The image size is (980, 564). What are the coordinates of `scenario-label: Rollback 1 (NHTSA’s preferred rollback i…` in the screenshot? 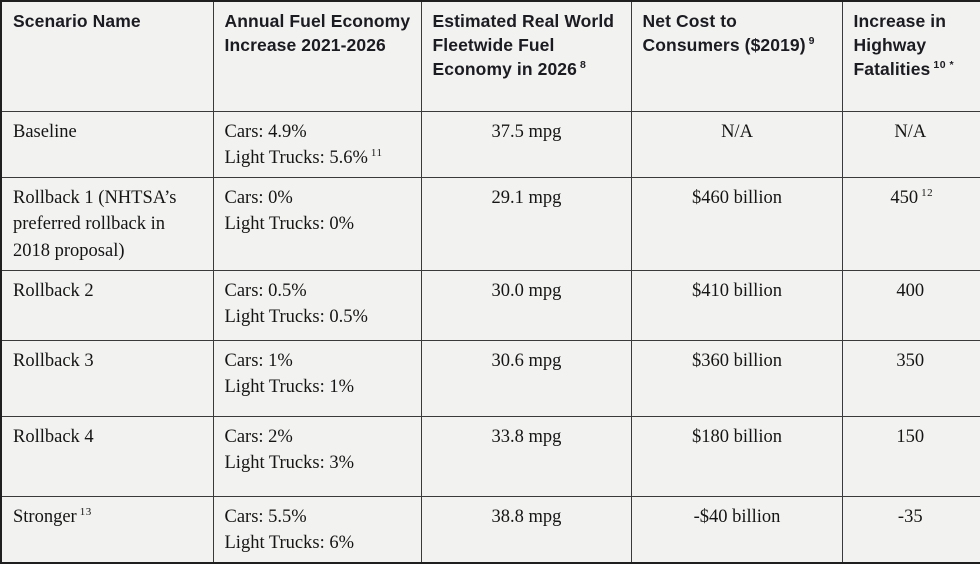 It's located at (95, 224).